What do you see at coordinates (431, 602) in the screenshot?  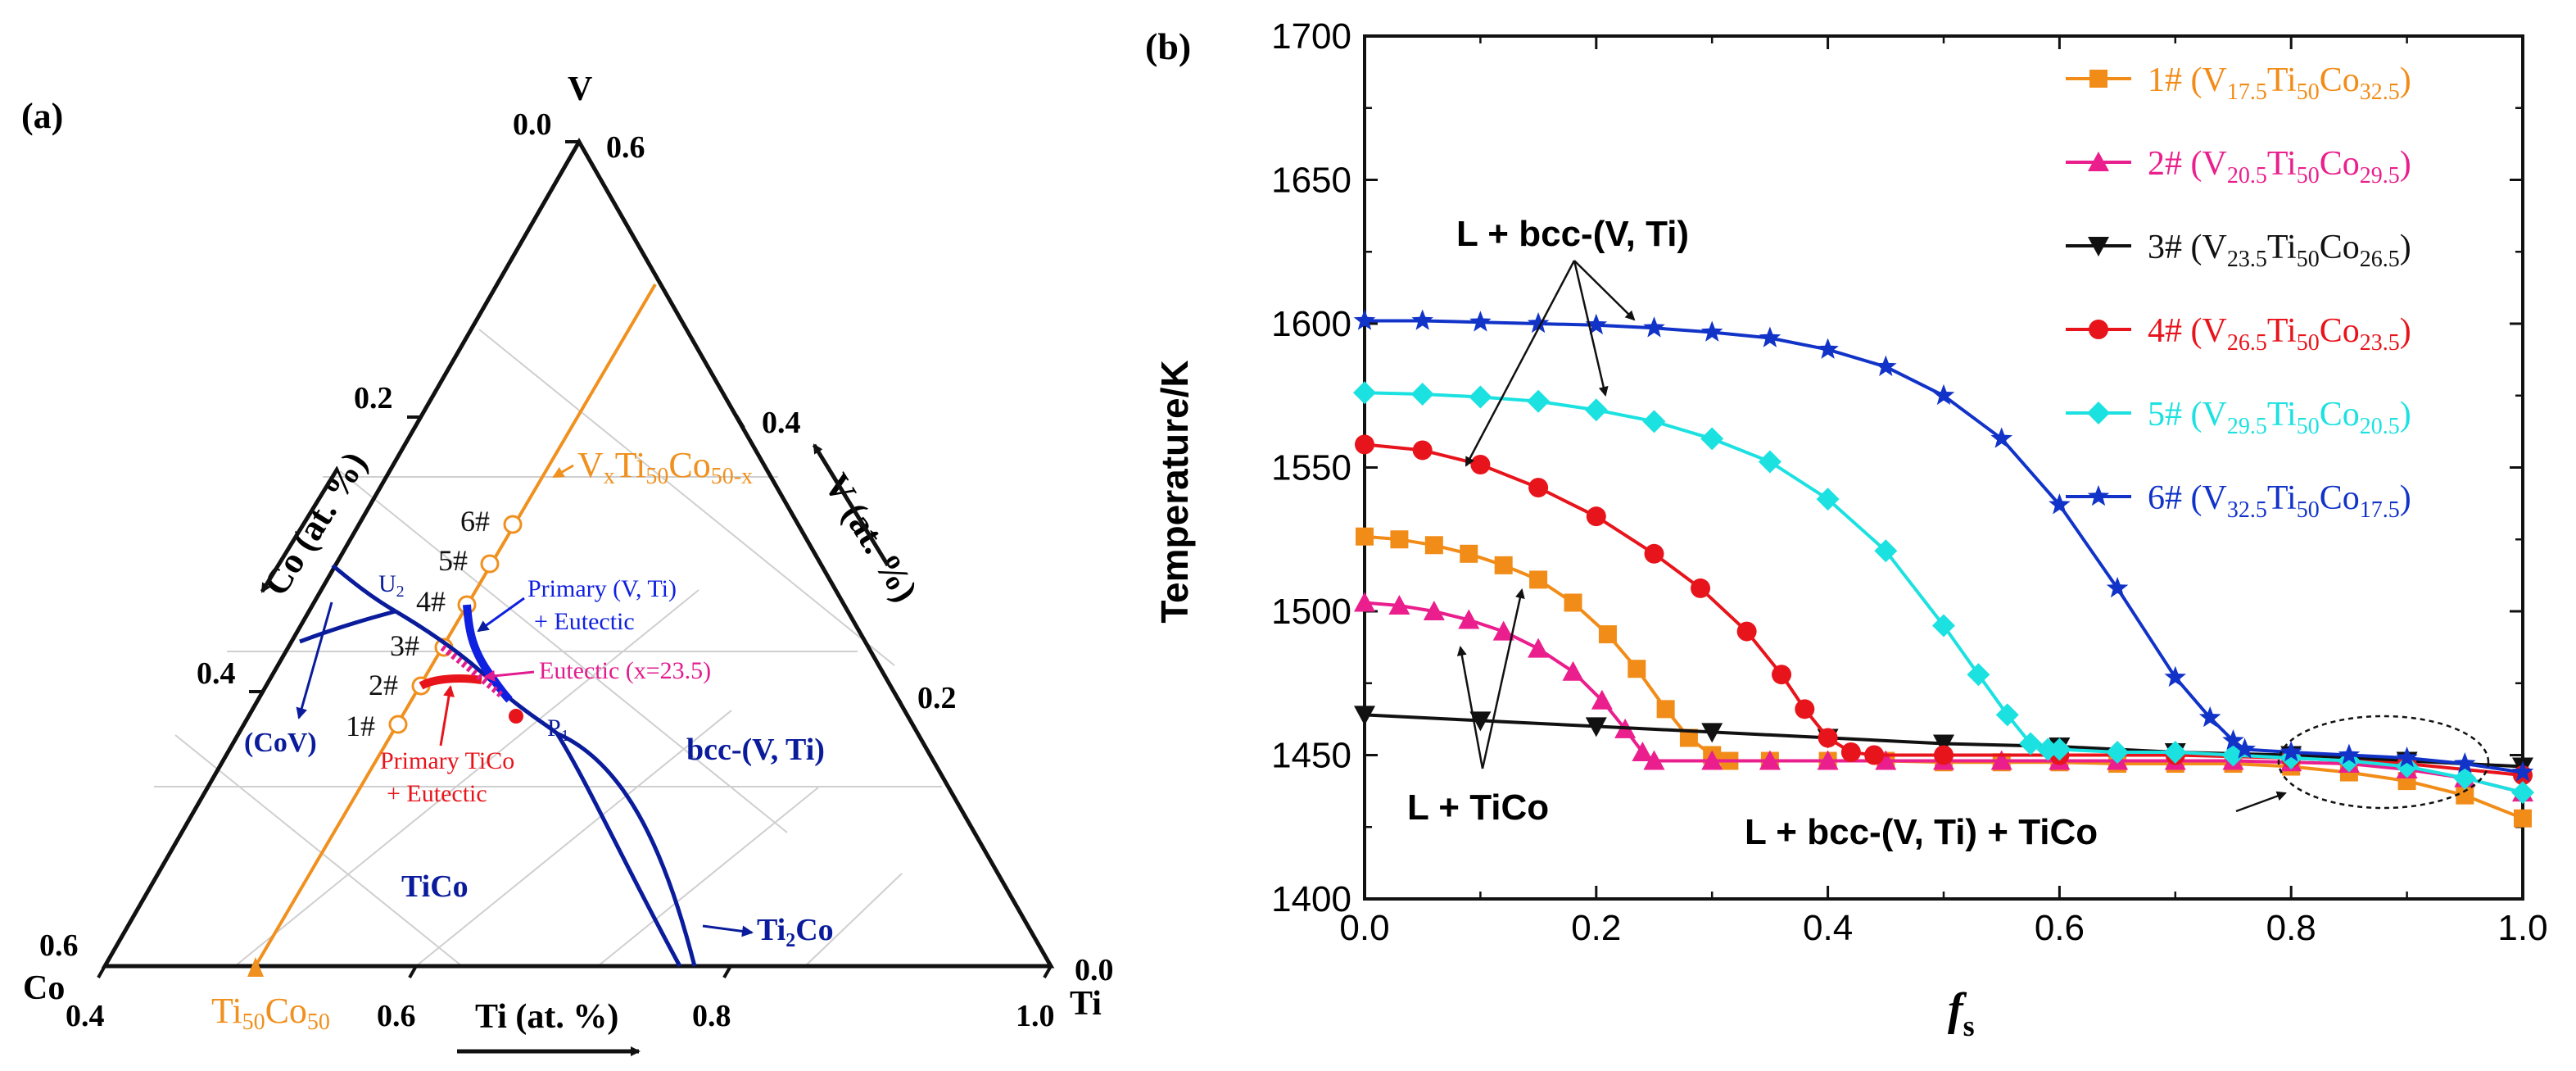 I see `alloy-label-4: 4#` at bounding box center [431, 602].